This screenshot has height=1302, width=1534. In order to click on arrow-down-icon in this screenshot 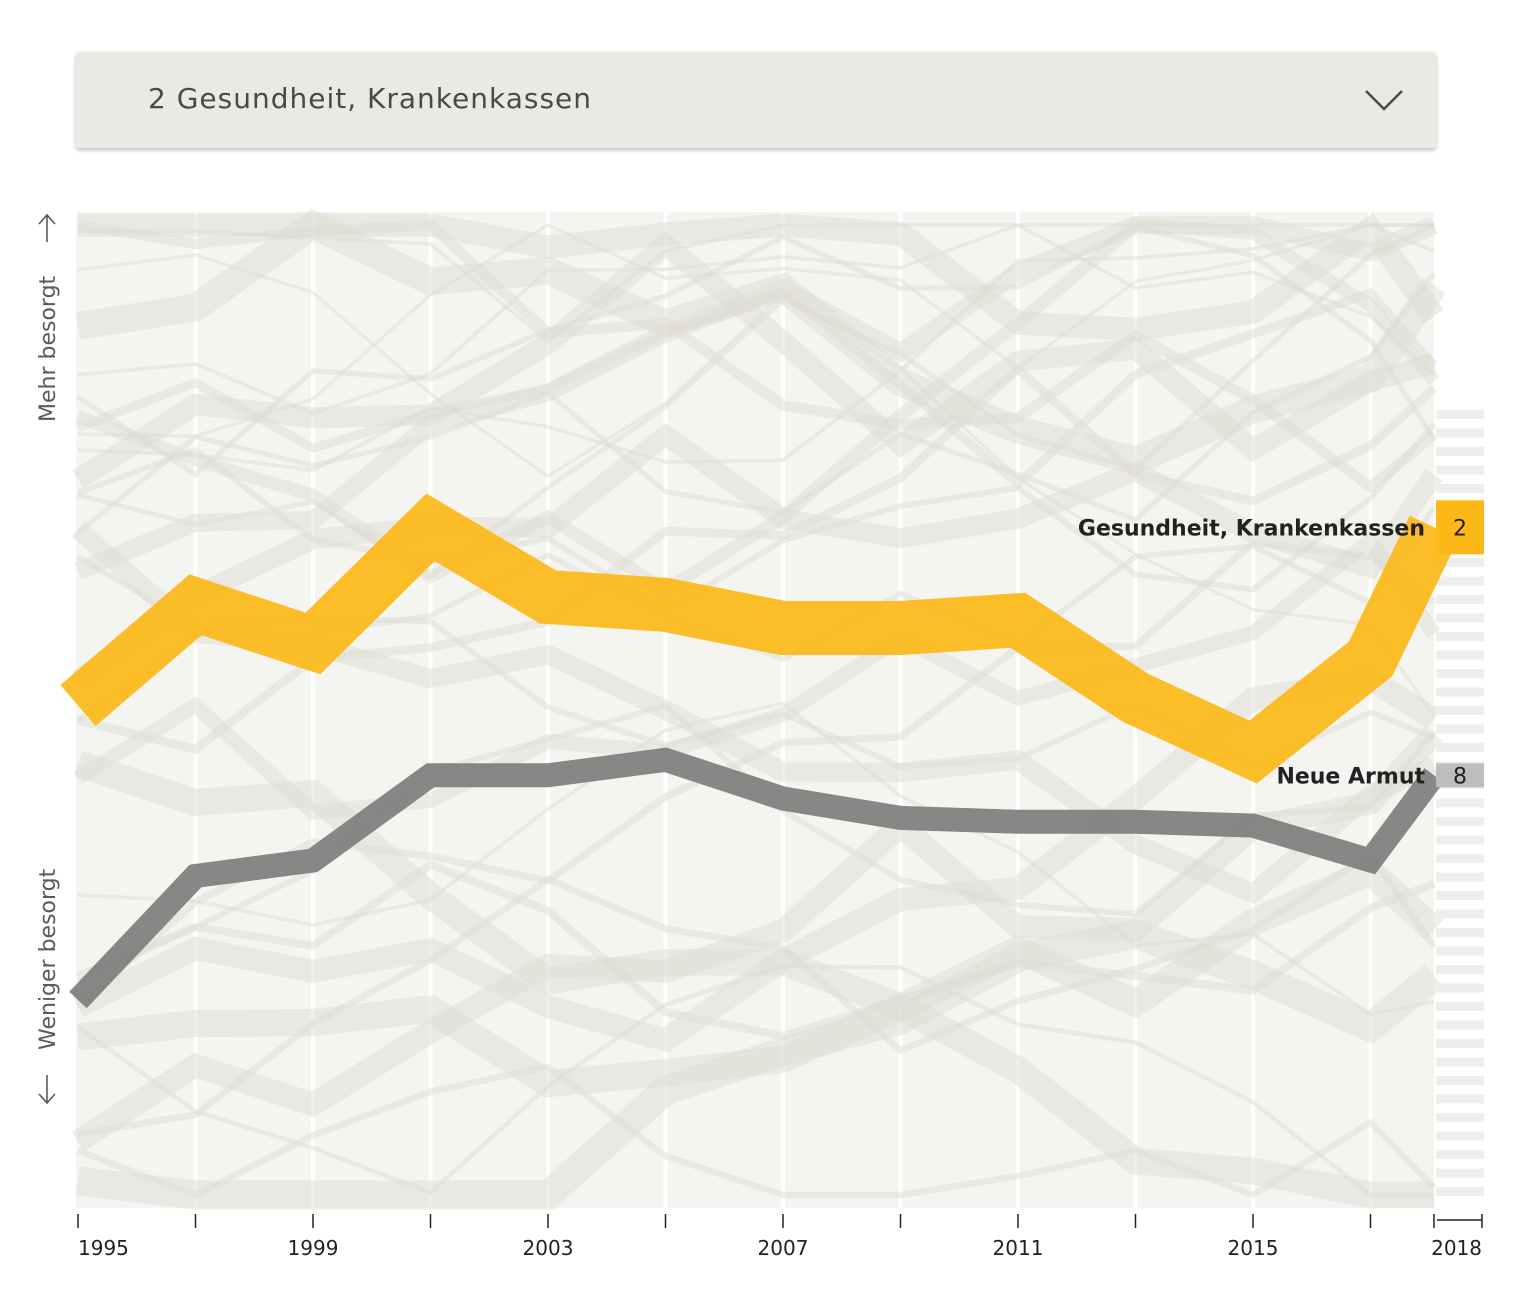, I will do `click(47, 1090)`.